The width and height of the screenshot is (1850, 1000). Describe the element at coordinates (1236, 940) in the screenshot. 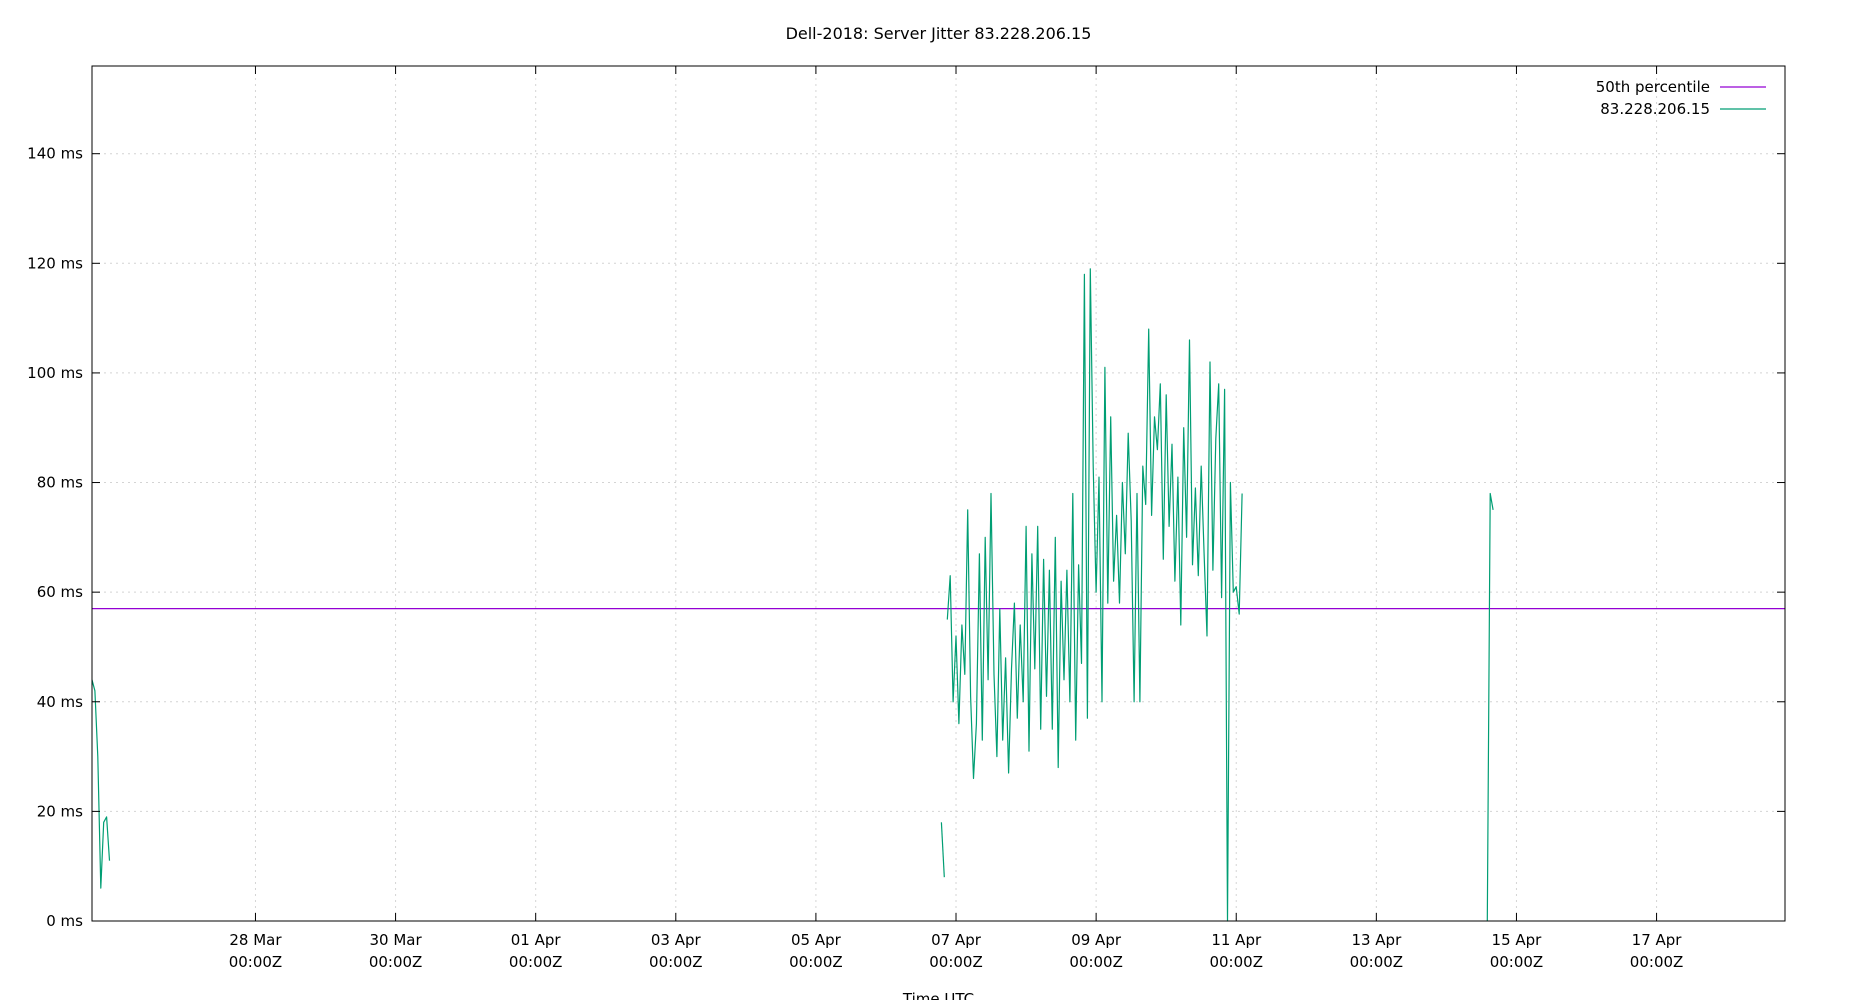

I see `x-tick-date-label: 11 Apr` at that location.